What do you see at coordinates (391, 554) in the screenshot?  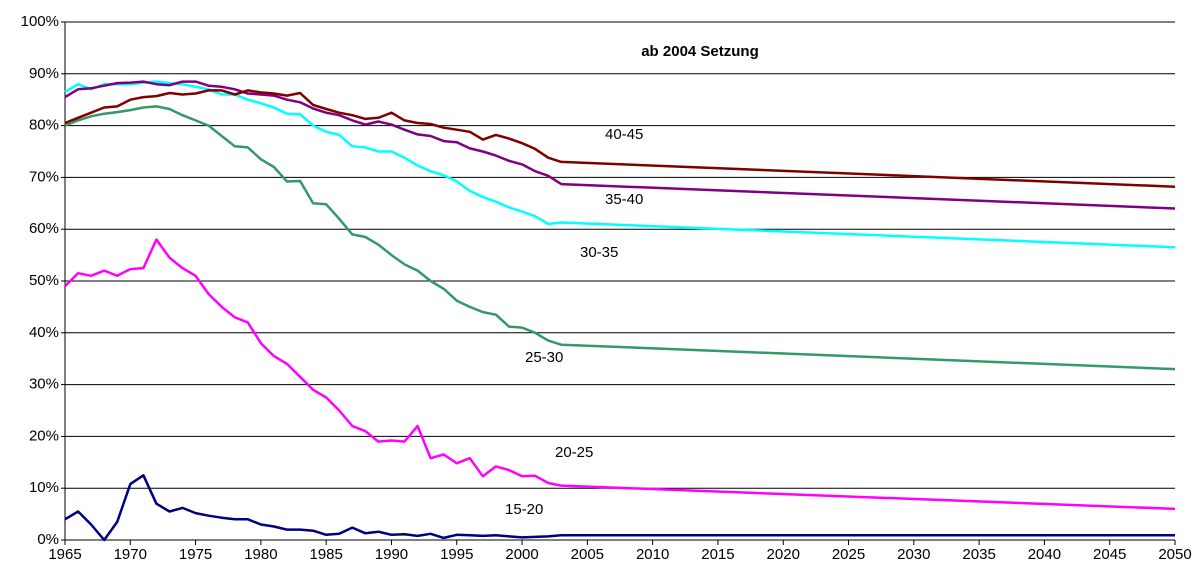 I see `x-tick-label: 1990` at bounding box center [391, 554].